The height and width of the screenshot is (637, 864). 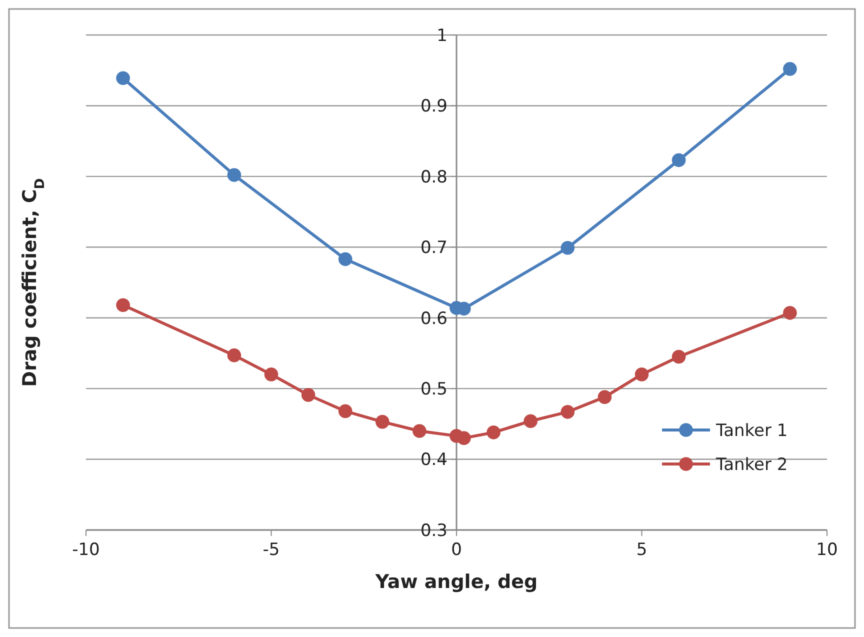 What do you see at coordinates (434, 318) in the screenshot?
I see `y-tick-label: 0.6` at bounding box center [434, 318].